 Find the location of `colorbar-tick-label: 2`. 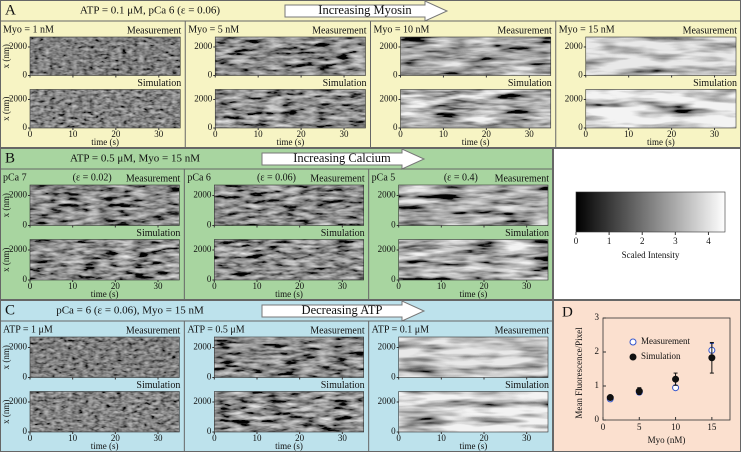

colorbar-tick-label: 2 is located at coordinates (642, 241).